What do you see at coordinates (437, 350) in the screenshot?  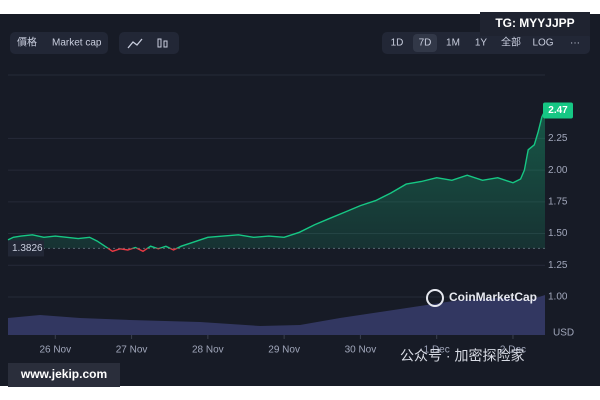 I see `x-tick-label: 1 Dec` at bounding box center [437, 350].